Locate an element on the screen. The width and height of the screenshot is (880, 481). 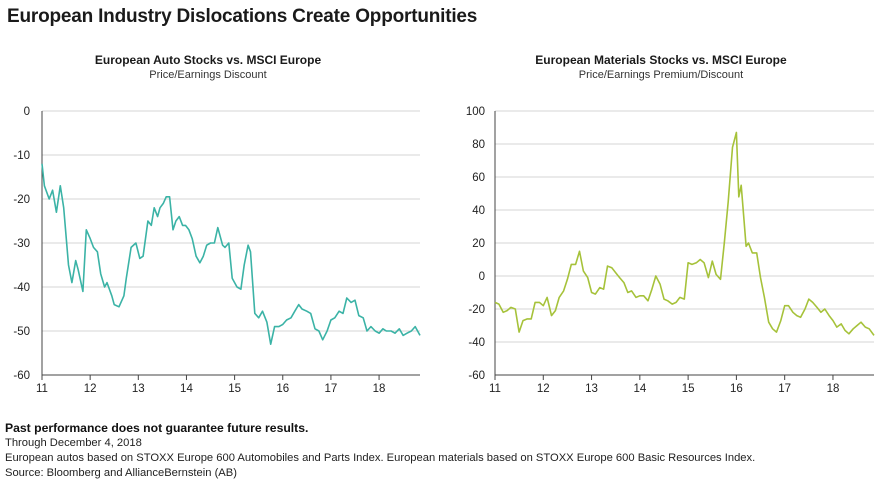
auto-chart-subtitle: Price/Earnings Discount is located at coordinates (208, 75).